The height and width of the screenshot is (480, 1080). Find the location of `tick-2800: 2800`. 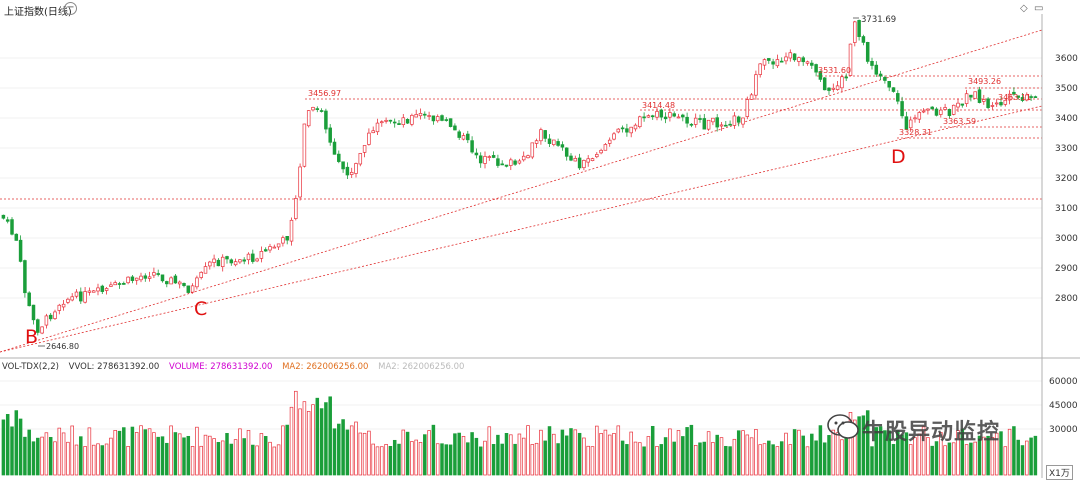

tick-2800: 2800 is located at coordinates (1066, 299).